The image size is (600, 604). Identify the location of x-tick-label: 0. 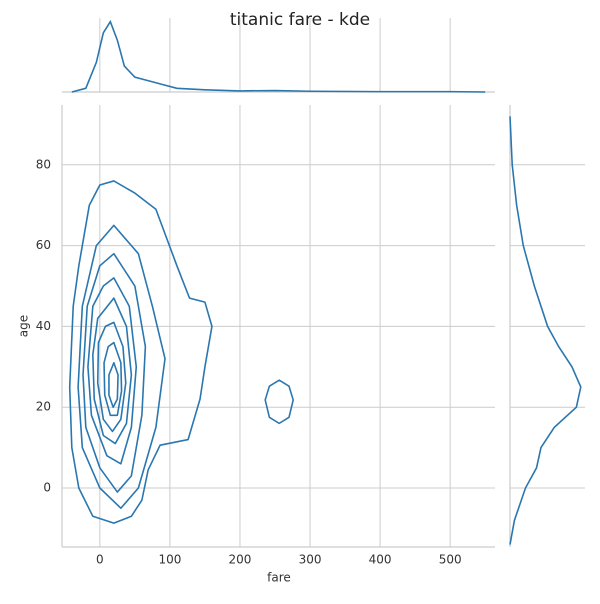
(100, 560).